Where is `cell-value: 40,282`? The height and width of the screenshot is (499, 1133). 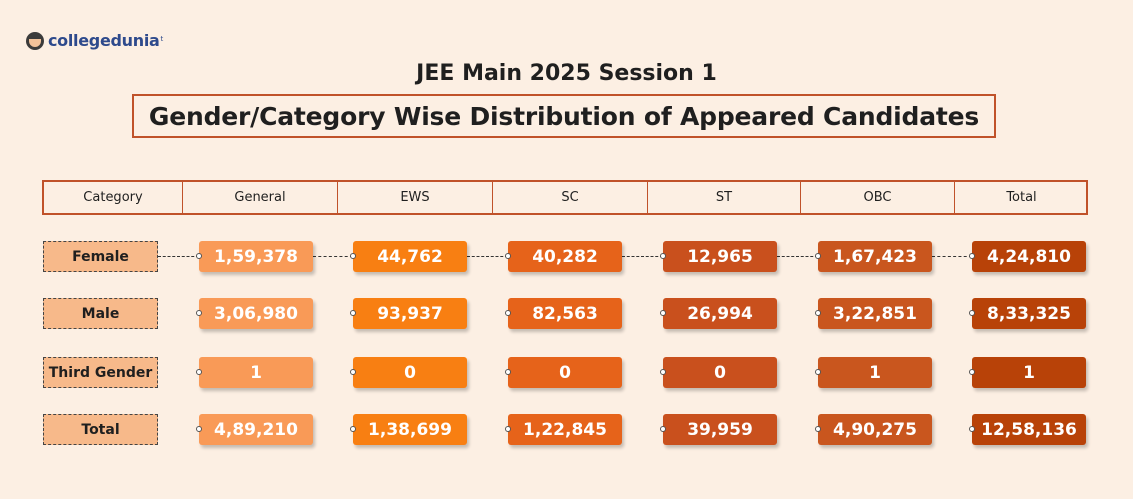
cell-value: 40,282 is located at coordinates (565, 256).